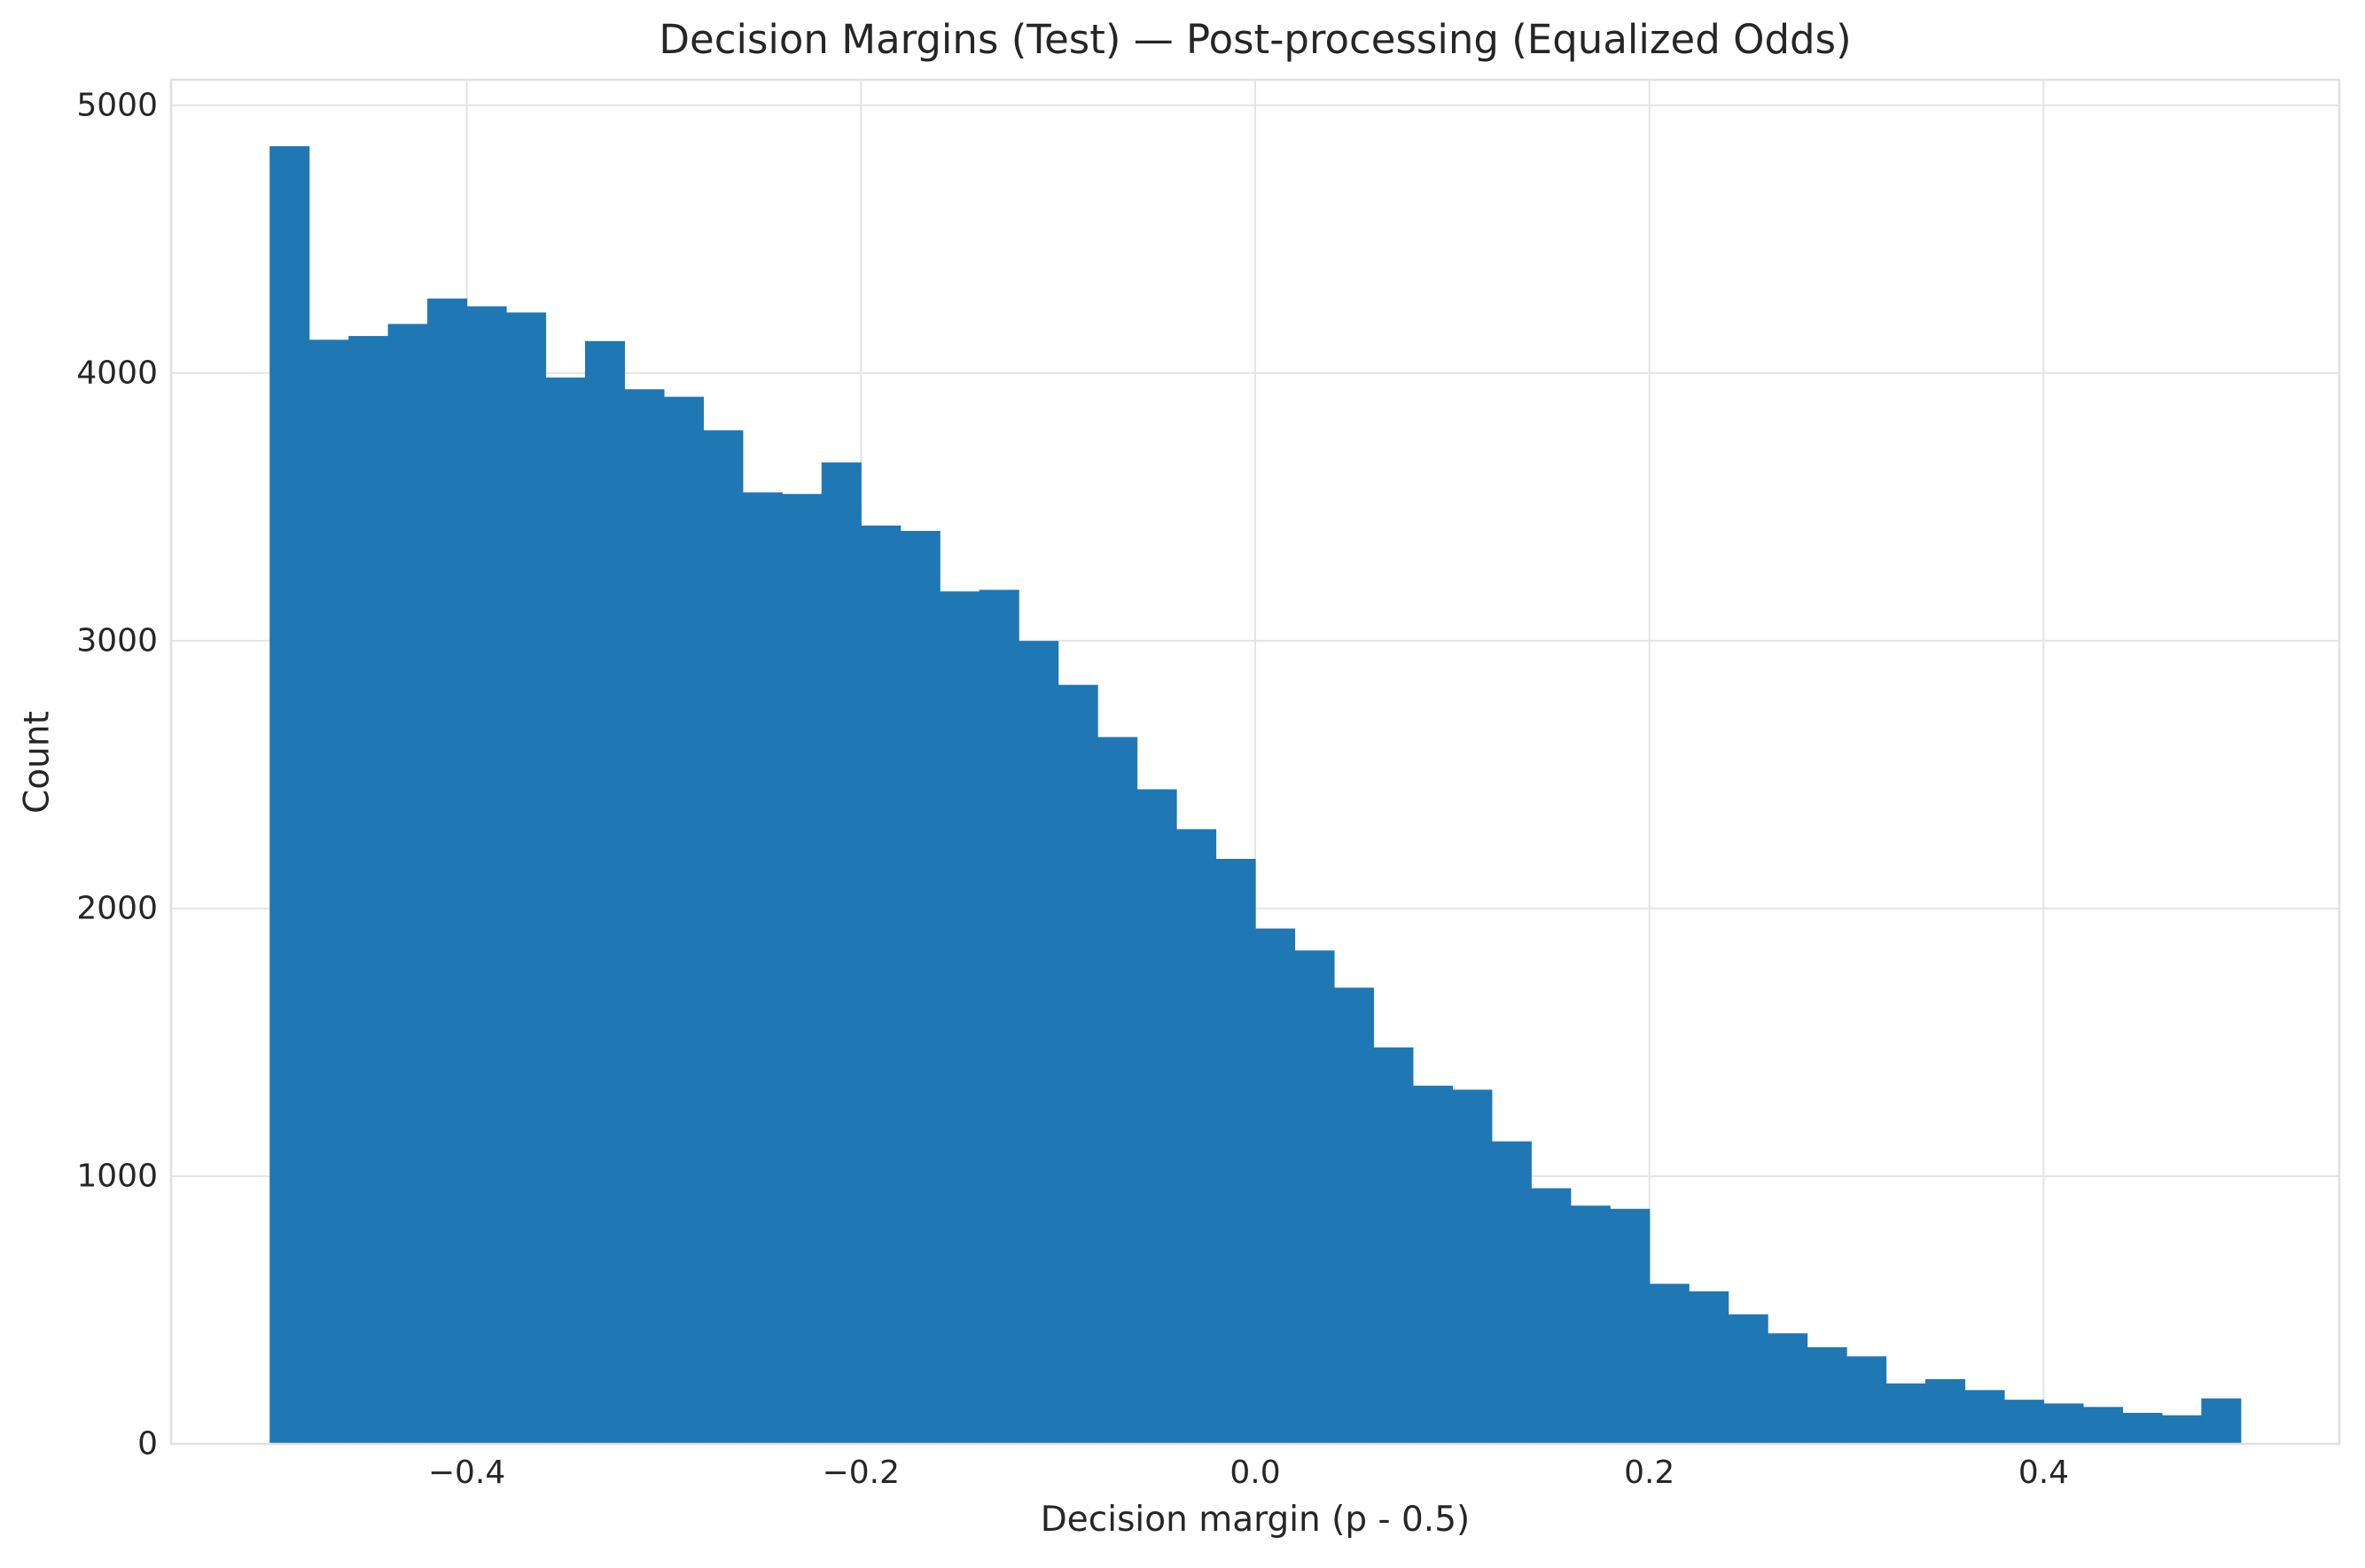  What do you see at coordinates (1255, 1520) in the screenshot?
I see `x-axis-label: Decision margin (p - 0.5)` at bounding box center [1255, 1520].